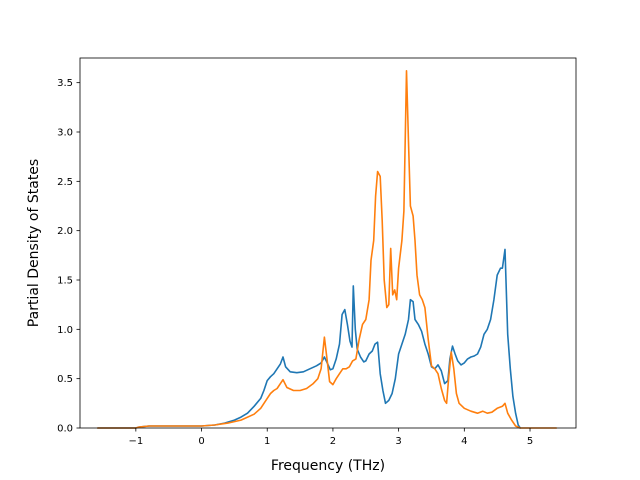 This screenshot has height=480, width=640. What do you see at coordinates (464, 441) in the screenshot?
I see `x-tick-label: 4` at bounding box center [464, 441].